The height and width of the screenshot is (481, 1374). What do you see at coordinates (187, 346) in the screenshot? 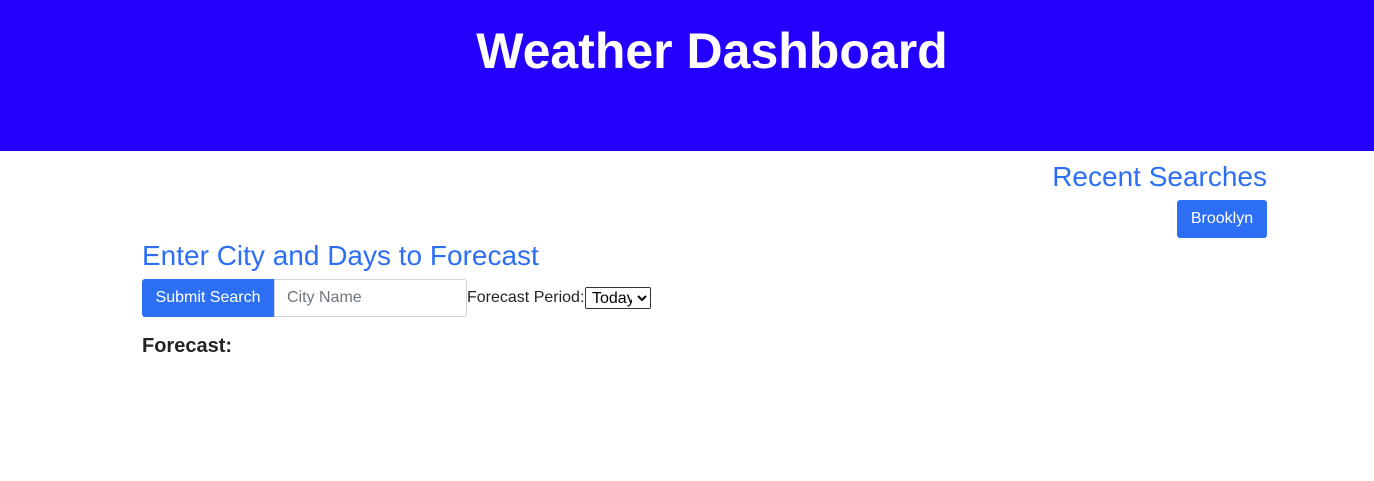
I see `forecast-heading: Forecast:` at bounding box center [187, 346].